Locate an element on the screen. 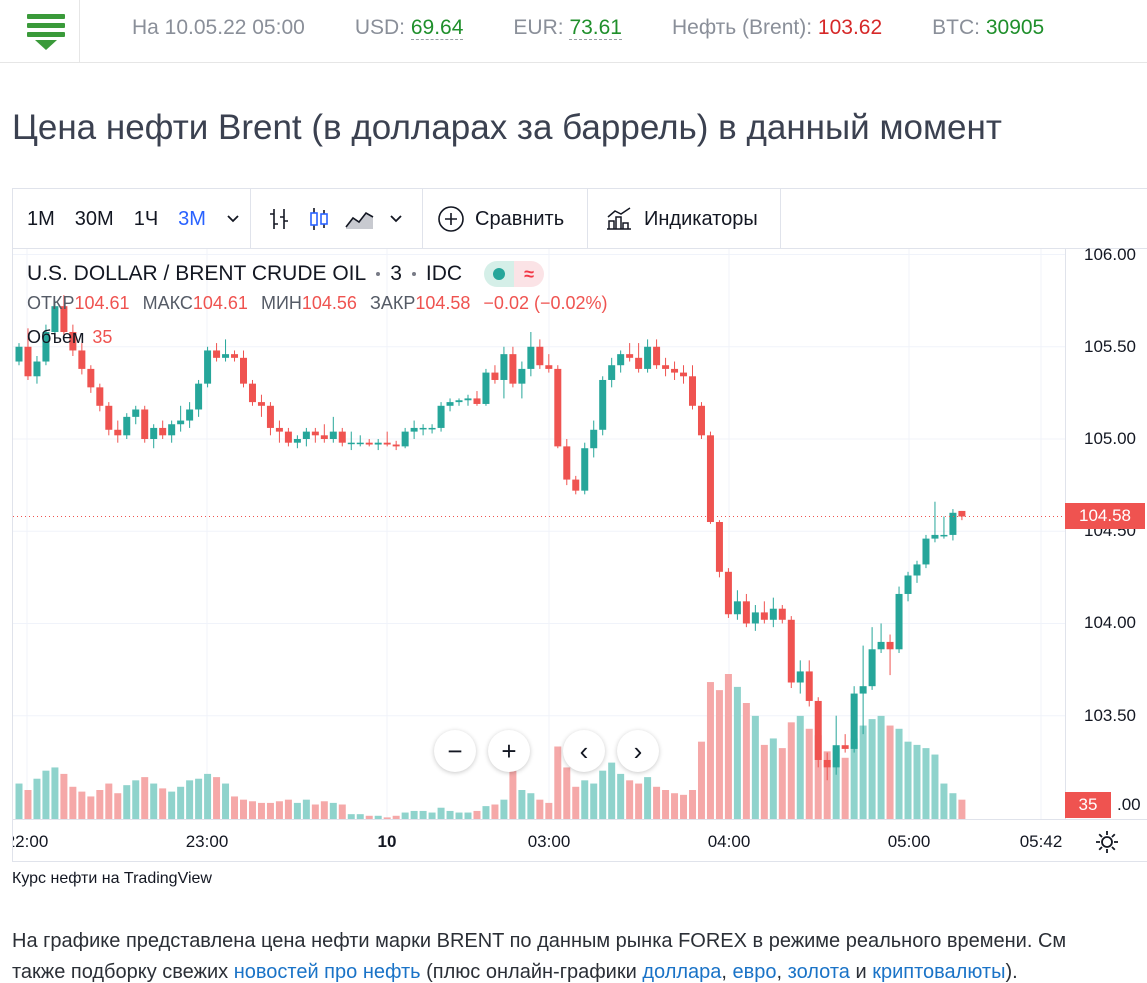 The height and width of the screenshot is (983, 1147). interval-group: 1М 30М 1Ч 3М is located at coordinates (132, 219).